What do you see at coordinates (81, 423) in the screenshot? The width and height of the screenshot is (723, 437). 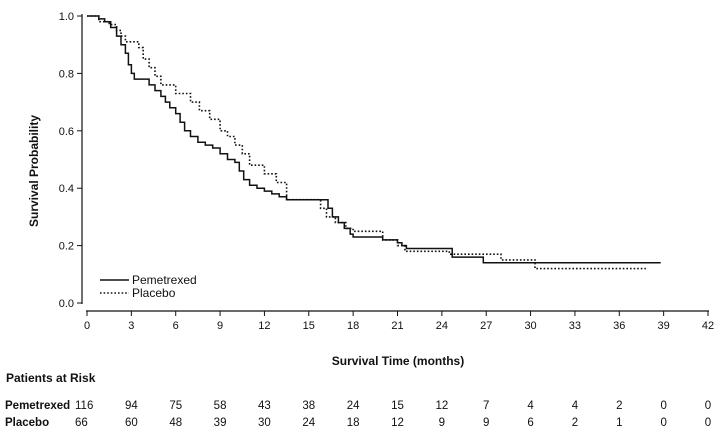 I see `risk-cell: 66` at bounding box center [81, 423].